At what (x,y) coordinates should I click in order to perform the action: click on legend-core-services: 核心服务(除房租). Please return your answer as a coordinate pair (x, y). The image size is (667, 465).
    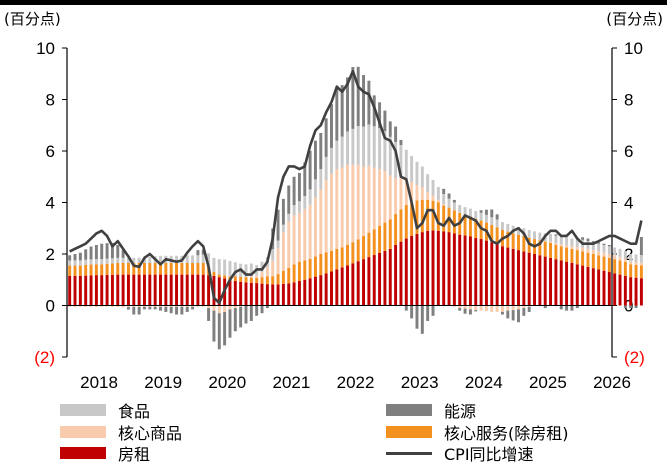
    Looking at the image, I should click on (477, 432).